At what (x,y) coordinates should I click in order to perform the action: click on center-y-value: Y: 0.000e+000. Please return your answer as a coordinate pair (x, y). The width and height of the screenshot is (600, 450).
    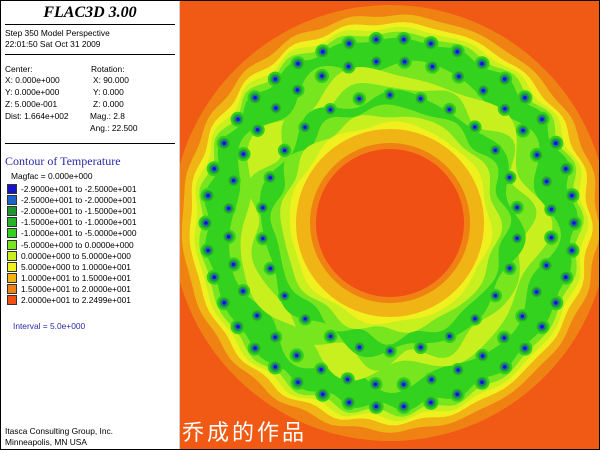
    Looking at the image, I should click on (32, 92).